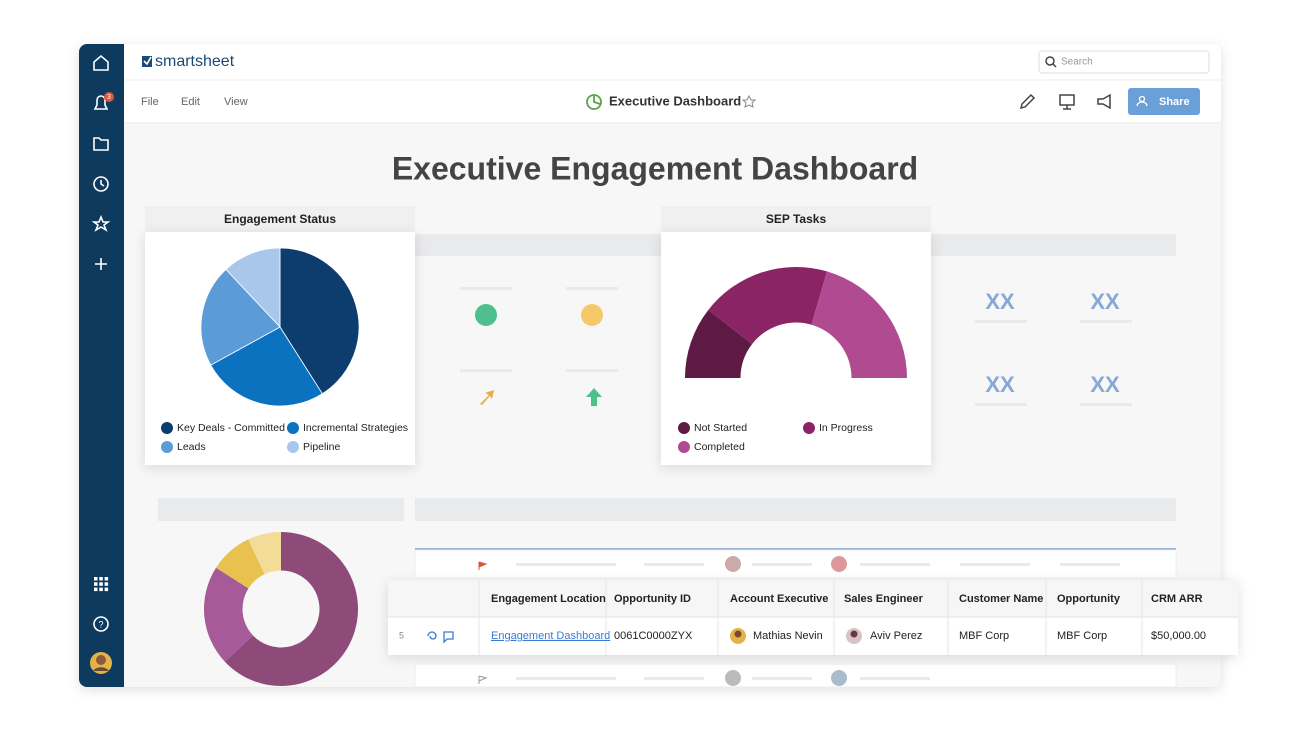  What do you see at coordinates (236, 102) in the screenshot?
I see `menu-item: View` at bounding box center [236, 102].